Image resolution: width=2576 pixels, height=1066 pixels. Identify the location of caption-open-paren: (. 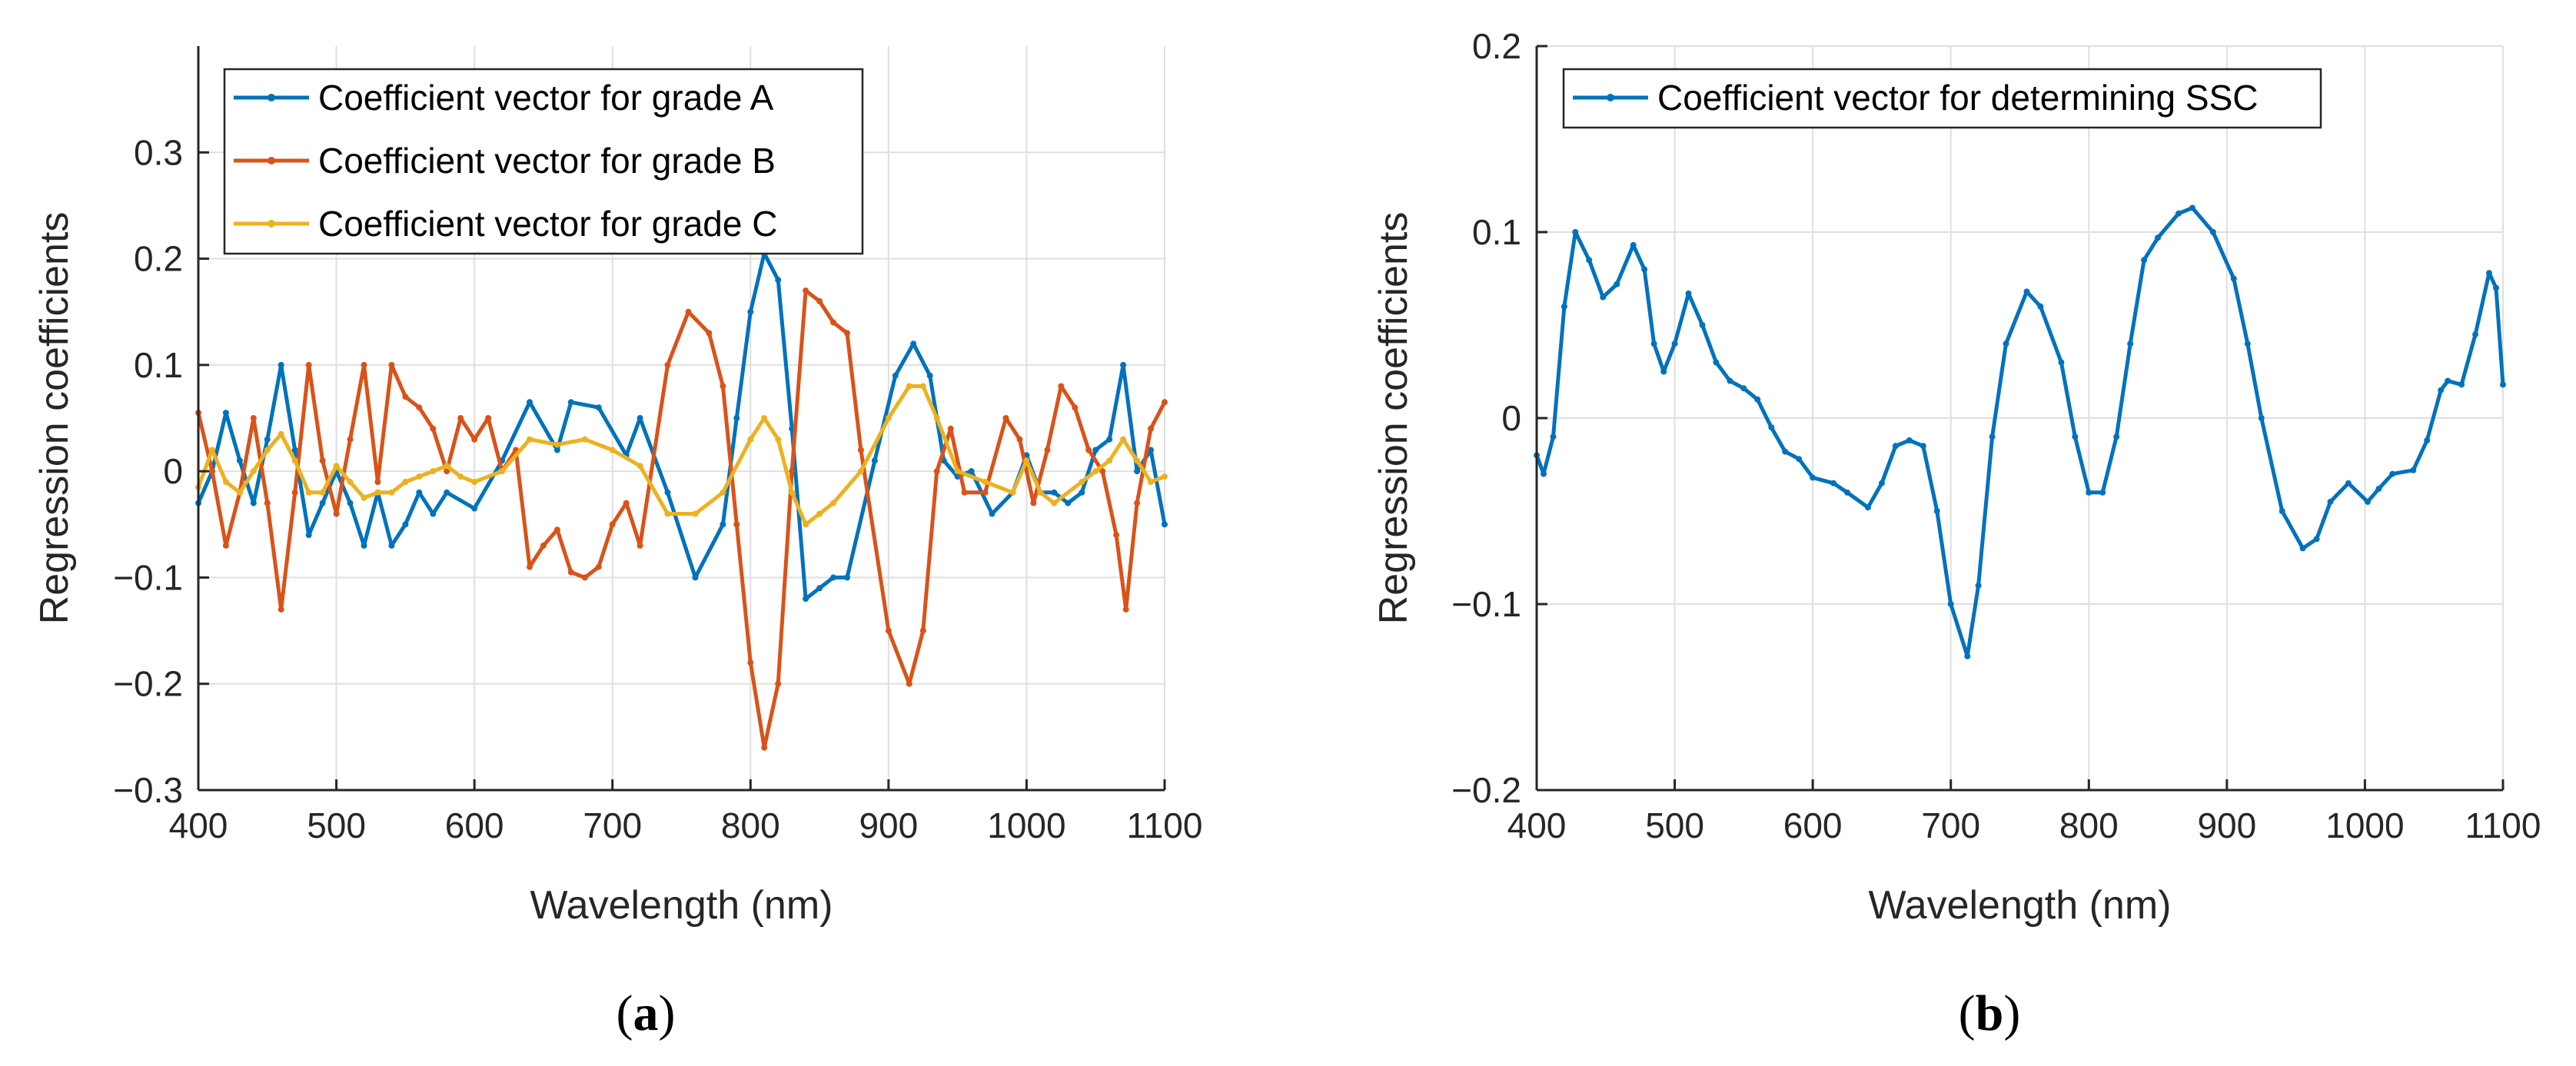
(1967, 1013).